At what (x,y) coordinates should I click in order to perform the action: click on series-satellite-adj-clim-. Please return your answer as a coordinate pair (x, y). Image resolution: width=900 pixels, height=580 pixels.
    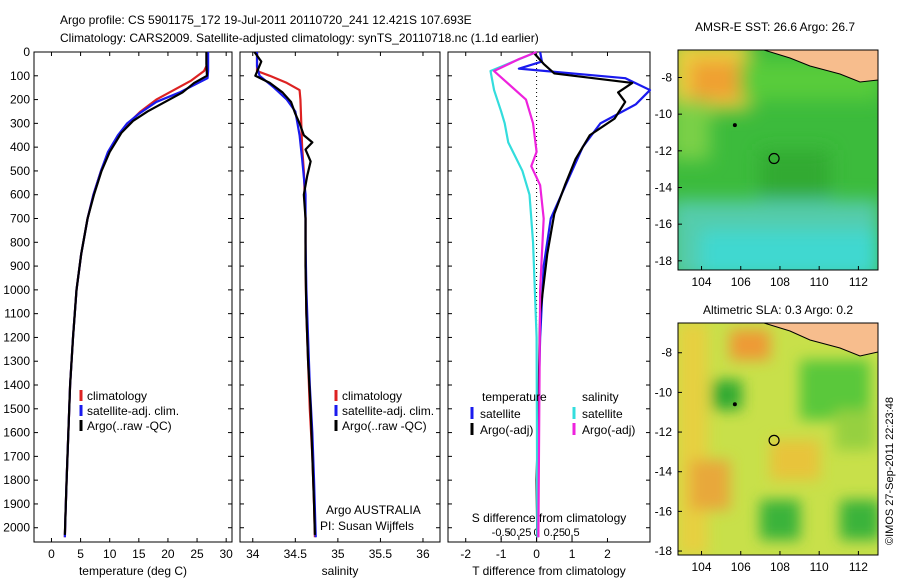
    Looking at the image, I should click on (136, 295).